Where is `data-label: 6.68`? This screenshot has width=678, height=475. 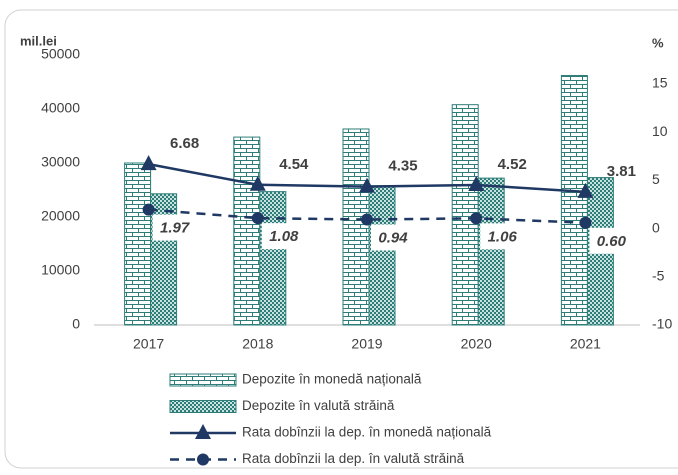 data-label: 6.68 is located at coordinates (184, 143).